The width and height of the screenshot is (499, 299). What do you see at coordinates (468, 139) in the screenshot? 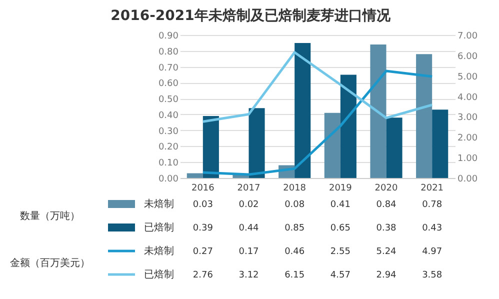
I see `y2-tick-label: 2.00` at bounding box center [468, 139].